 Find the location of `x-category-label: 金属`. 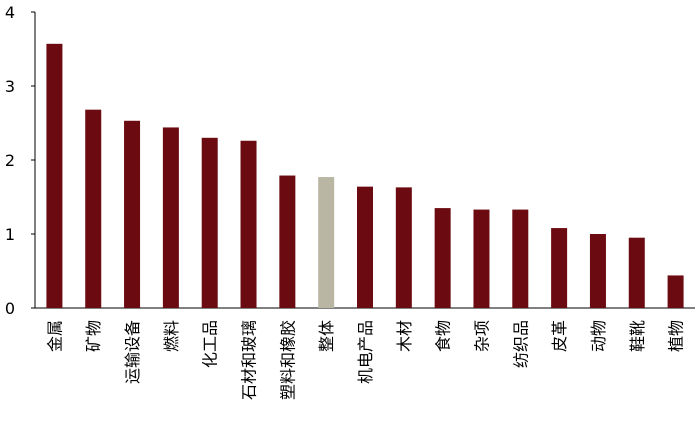

x-category-label: 金属 is located at coordinates (54, 336).